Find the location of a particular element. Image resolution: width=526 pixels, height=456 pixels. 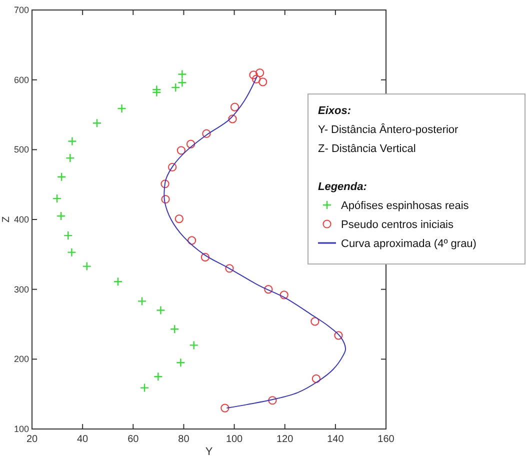

x-tick-label: 60 is located at coordinates (134, 439).